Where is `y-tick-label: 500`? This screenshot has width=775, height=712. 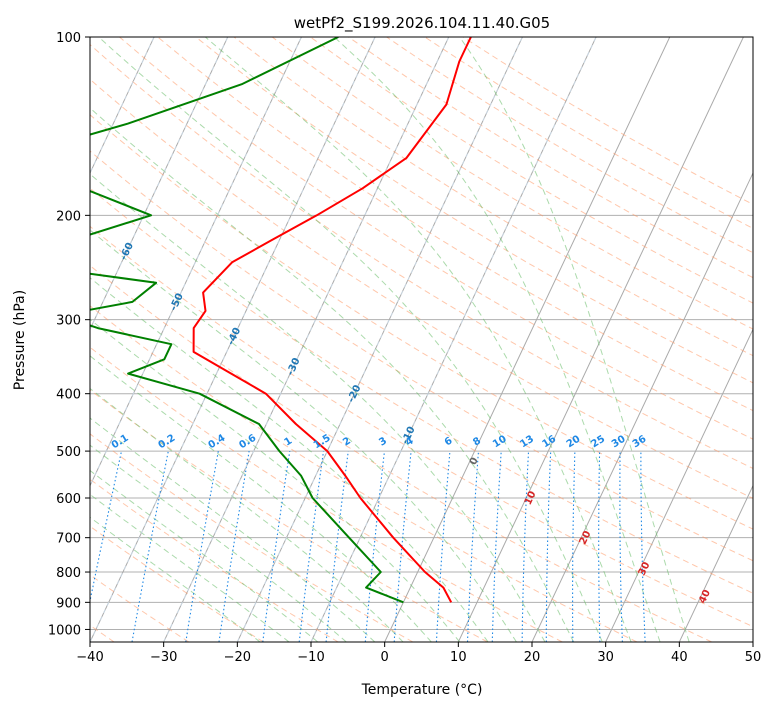 y-tick-label: 500 is located at coordinates (68, 452).